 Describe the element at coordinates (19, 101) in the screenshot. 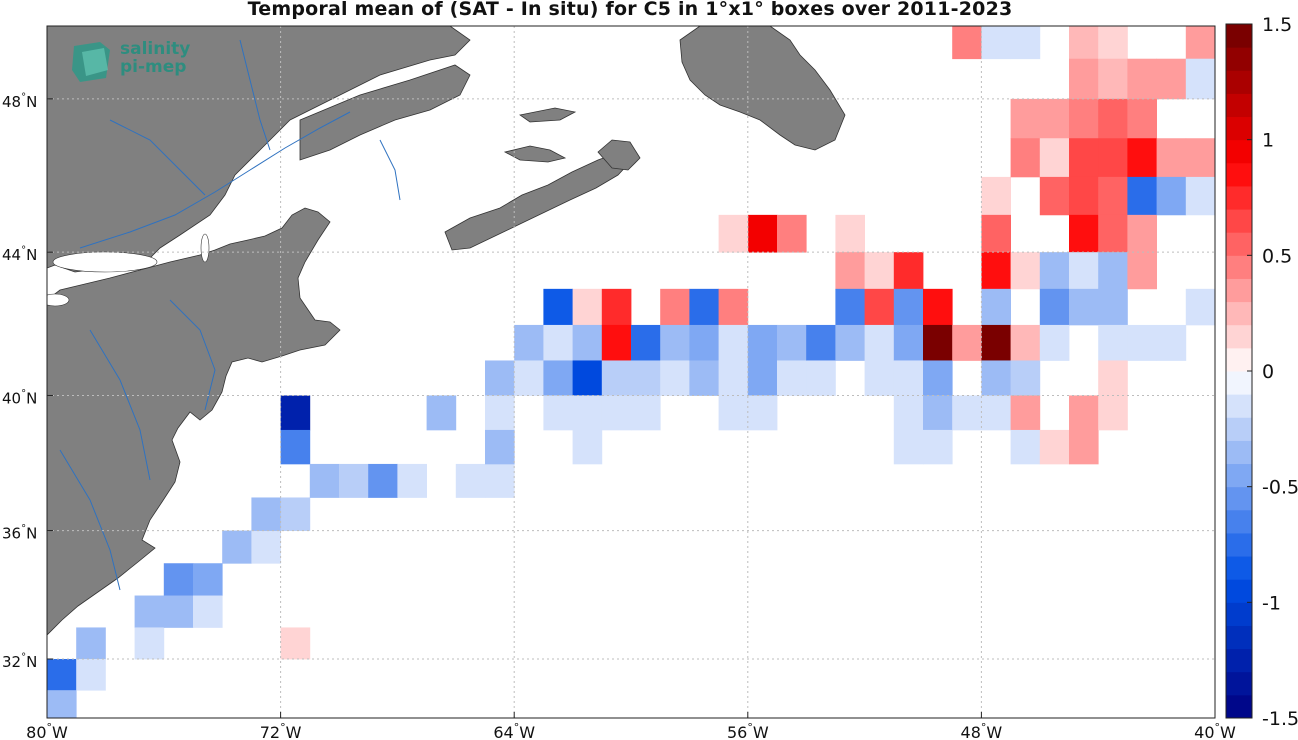

I see `y-tick-label: 48°N` at that location.